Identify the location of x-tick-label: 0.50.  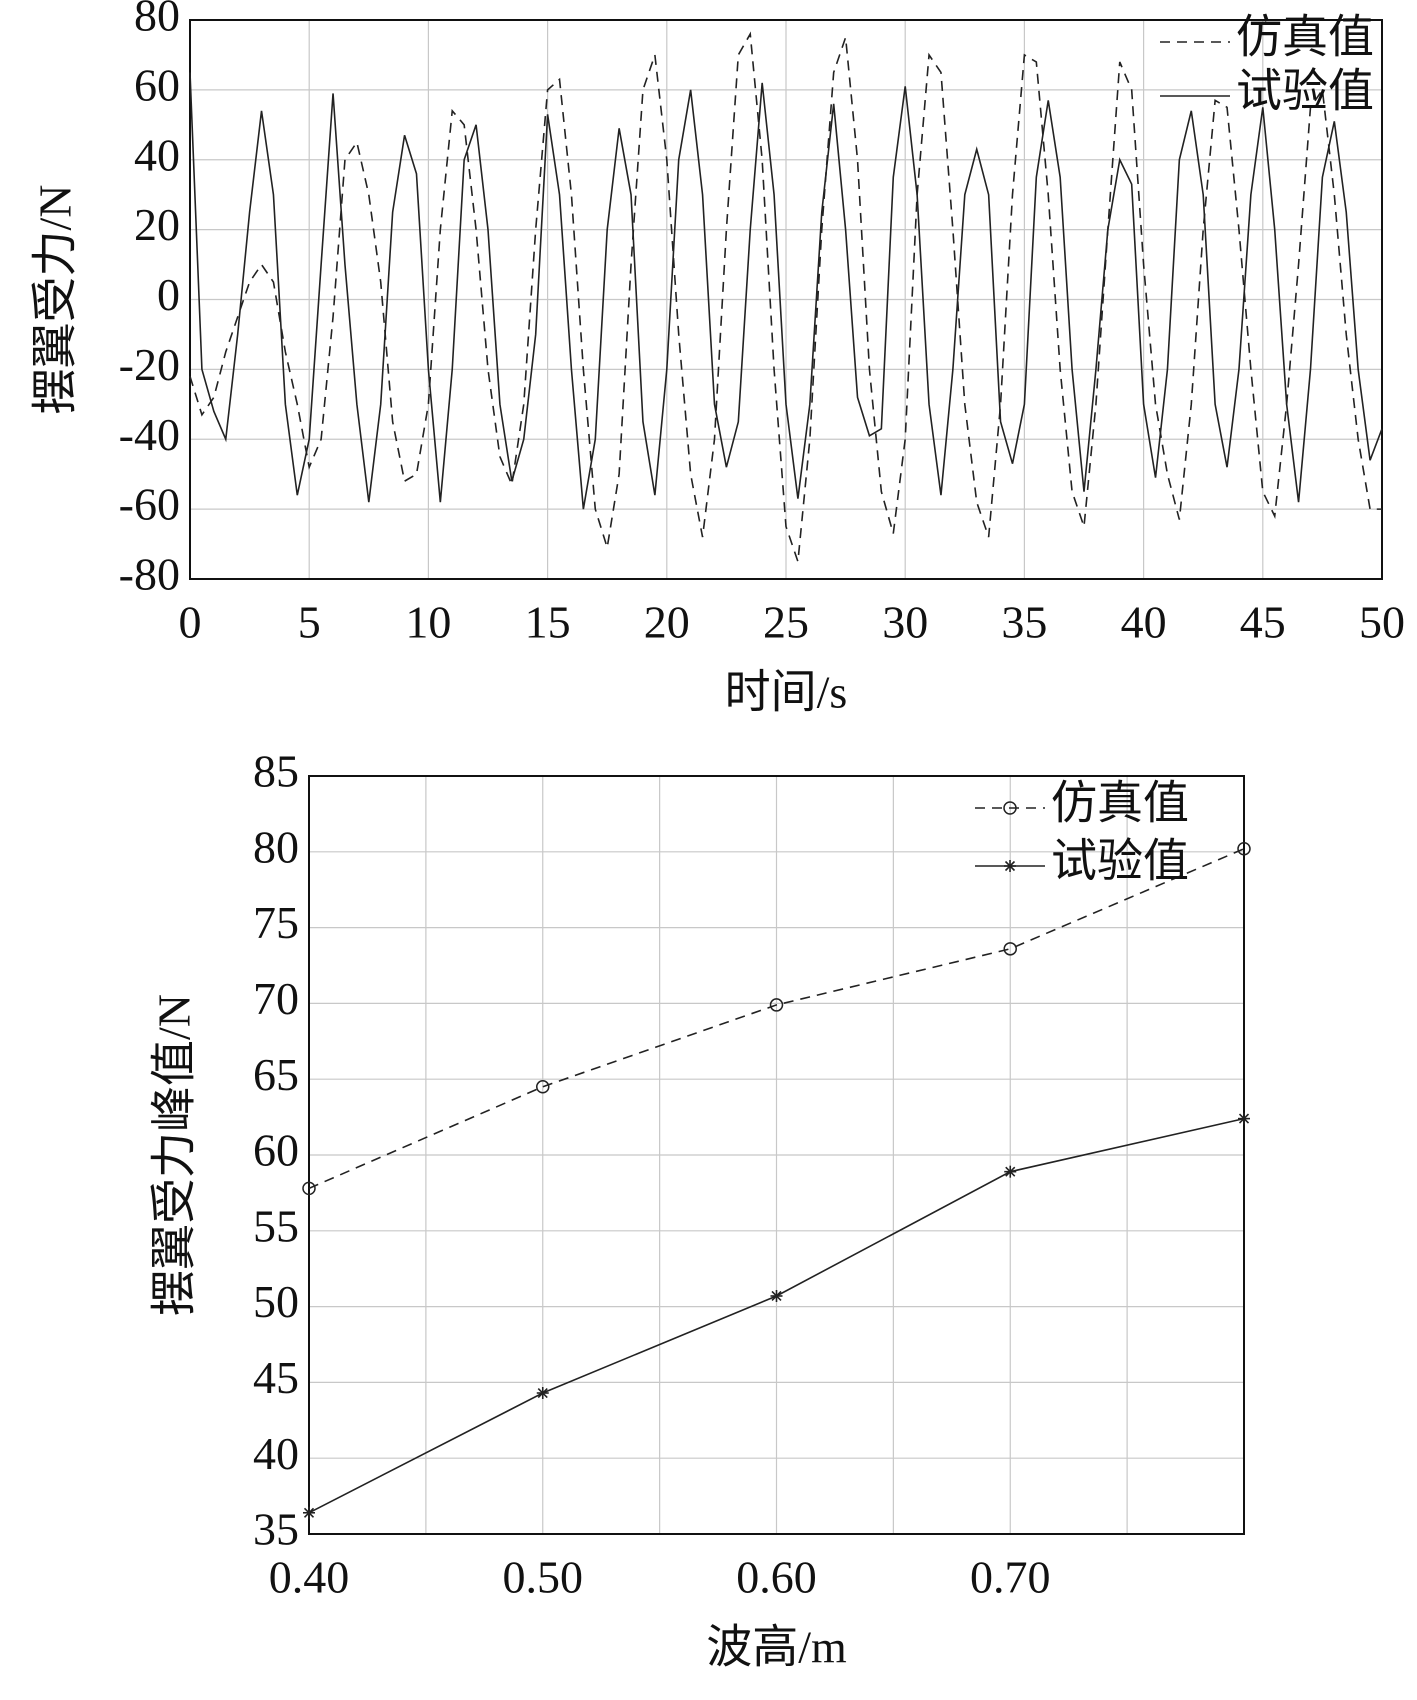
(543, 1577).